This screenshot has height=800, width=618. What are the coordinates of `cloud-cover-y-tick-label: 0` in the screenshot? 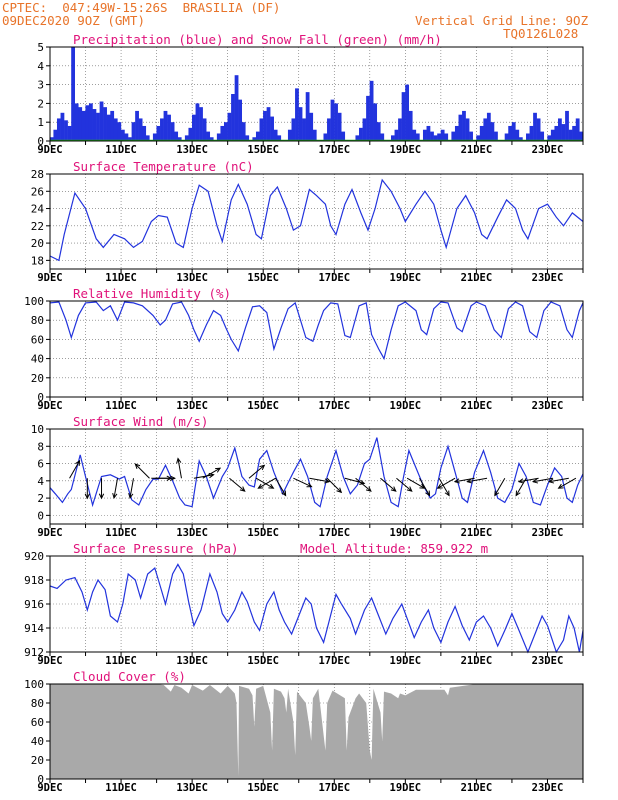 It's located at (40, 779).